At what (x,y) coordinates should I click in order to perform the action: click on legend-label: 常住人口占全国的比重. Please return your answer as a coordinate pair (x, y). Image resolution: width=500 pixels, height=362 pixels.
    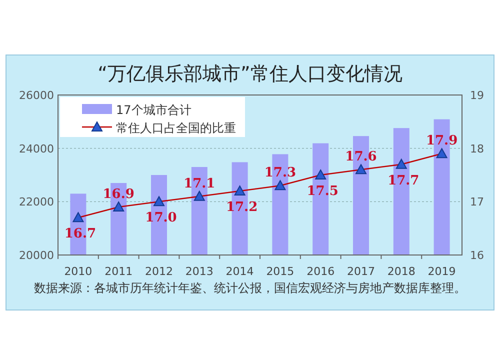
    Looking at the image, I should click on (176, 128).